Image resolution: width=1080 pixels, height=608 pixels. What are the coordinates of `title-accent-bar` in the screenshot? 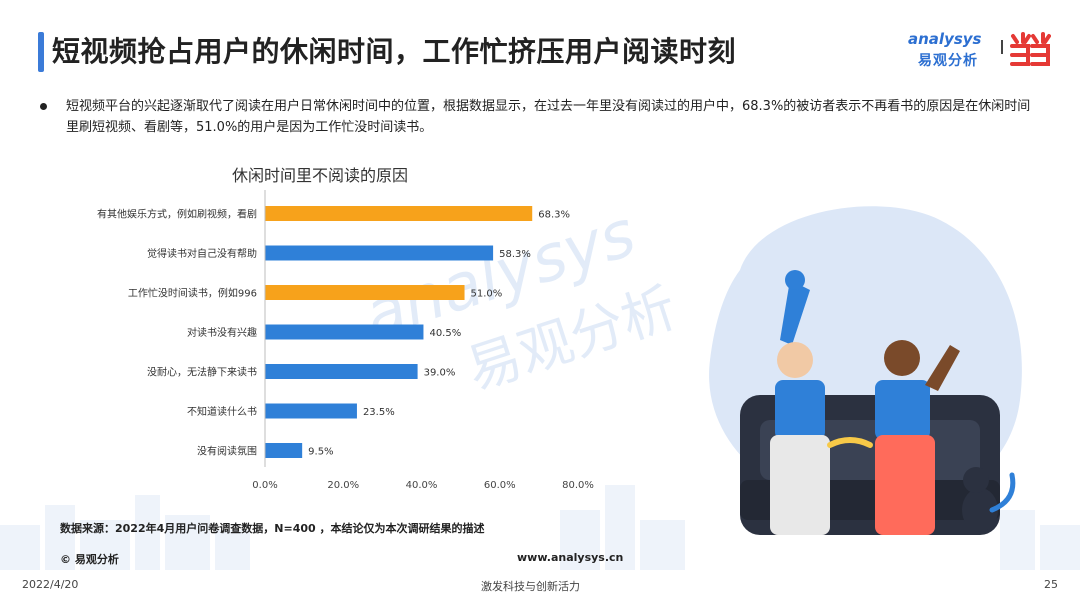 It's located at (41, 52).